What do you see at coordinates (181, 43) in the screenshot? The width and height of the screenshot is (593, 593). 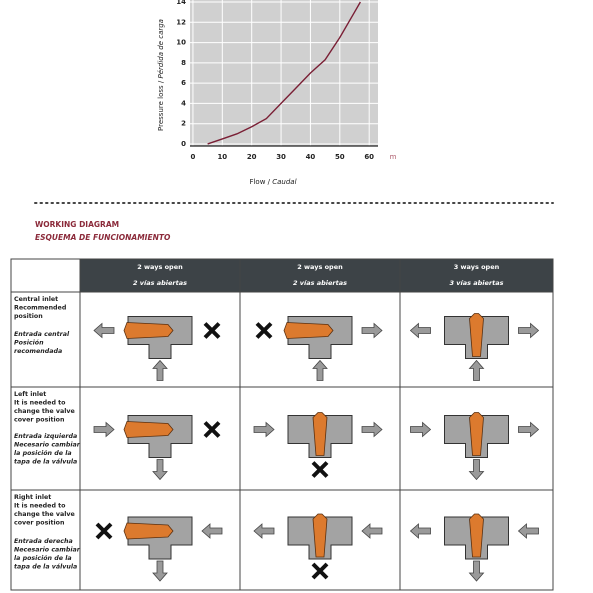 I see `y-tick-label: 10` at bounding box center [181, 43].